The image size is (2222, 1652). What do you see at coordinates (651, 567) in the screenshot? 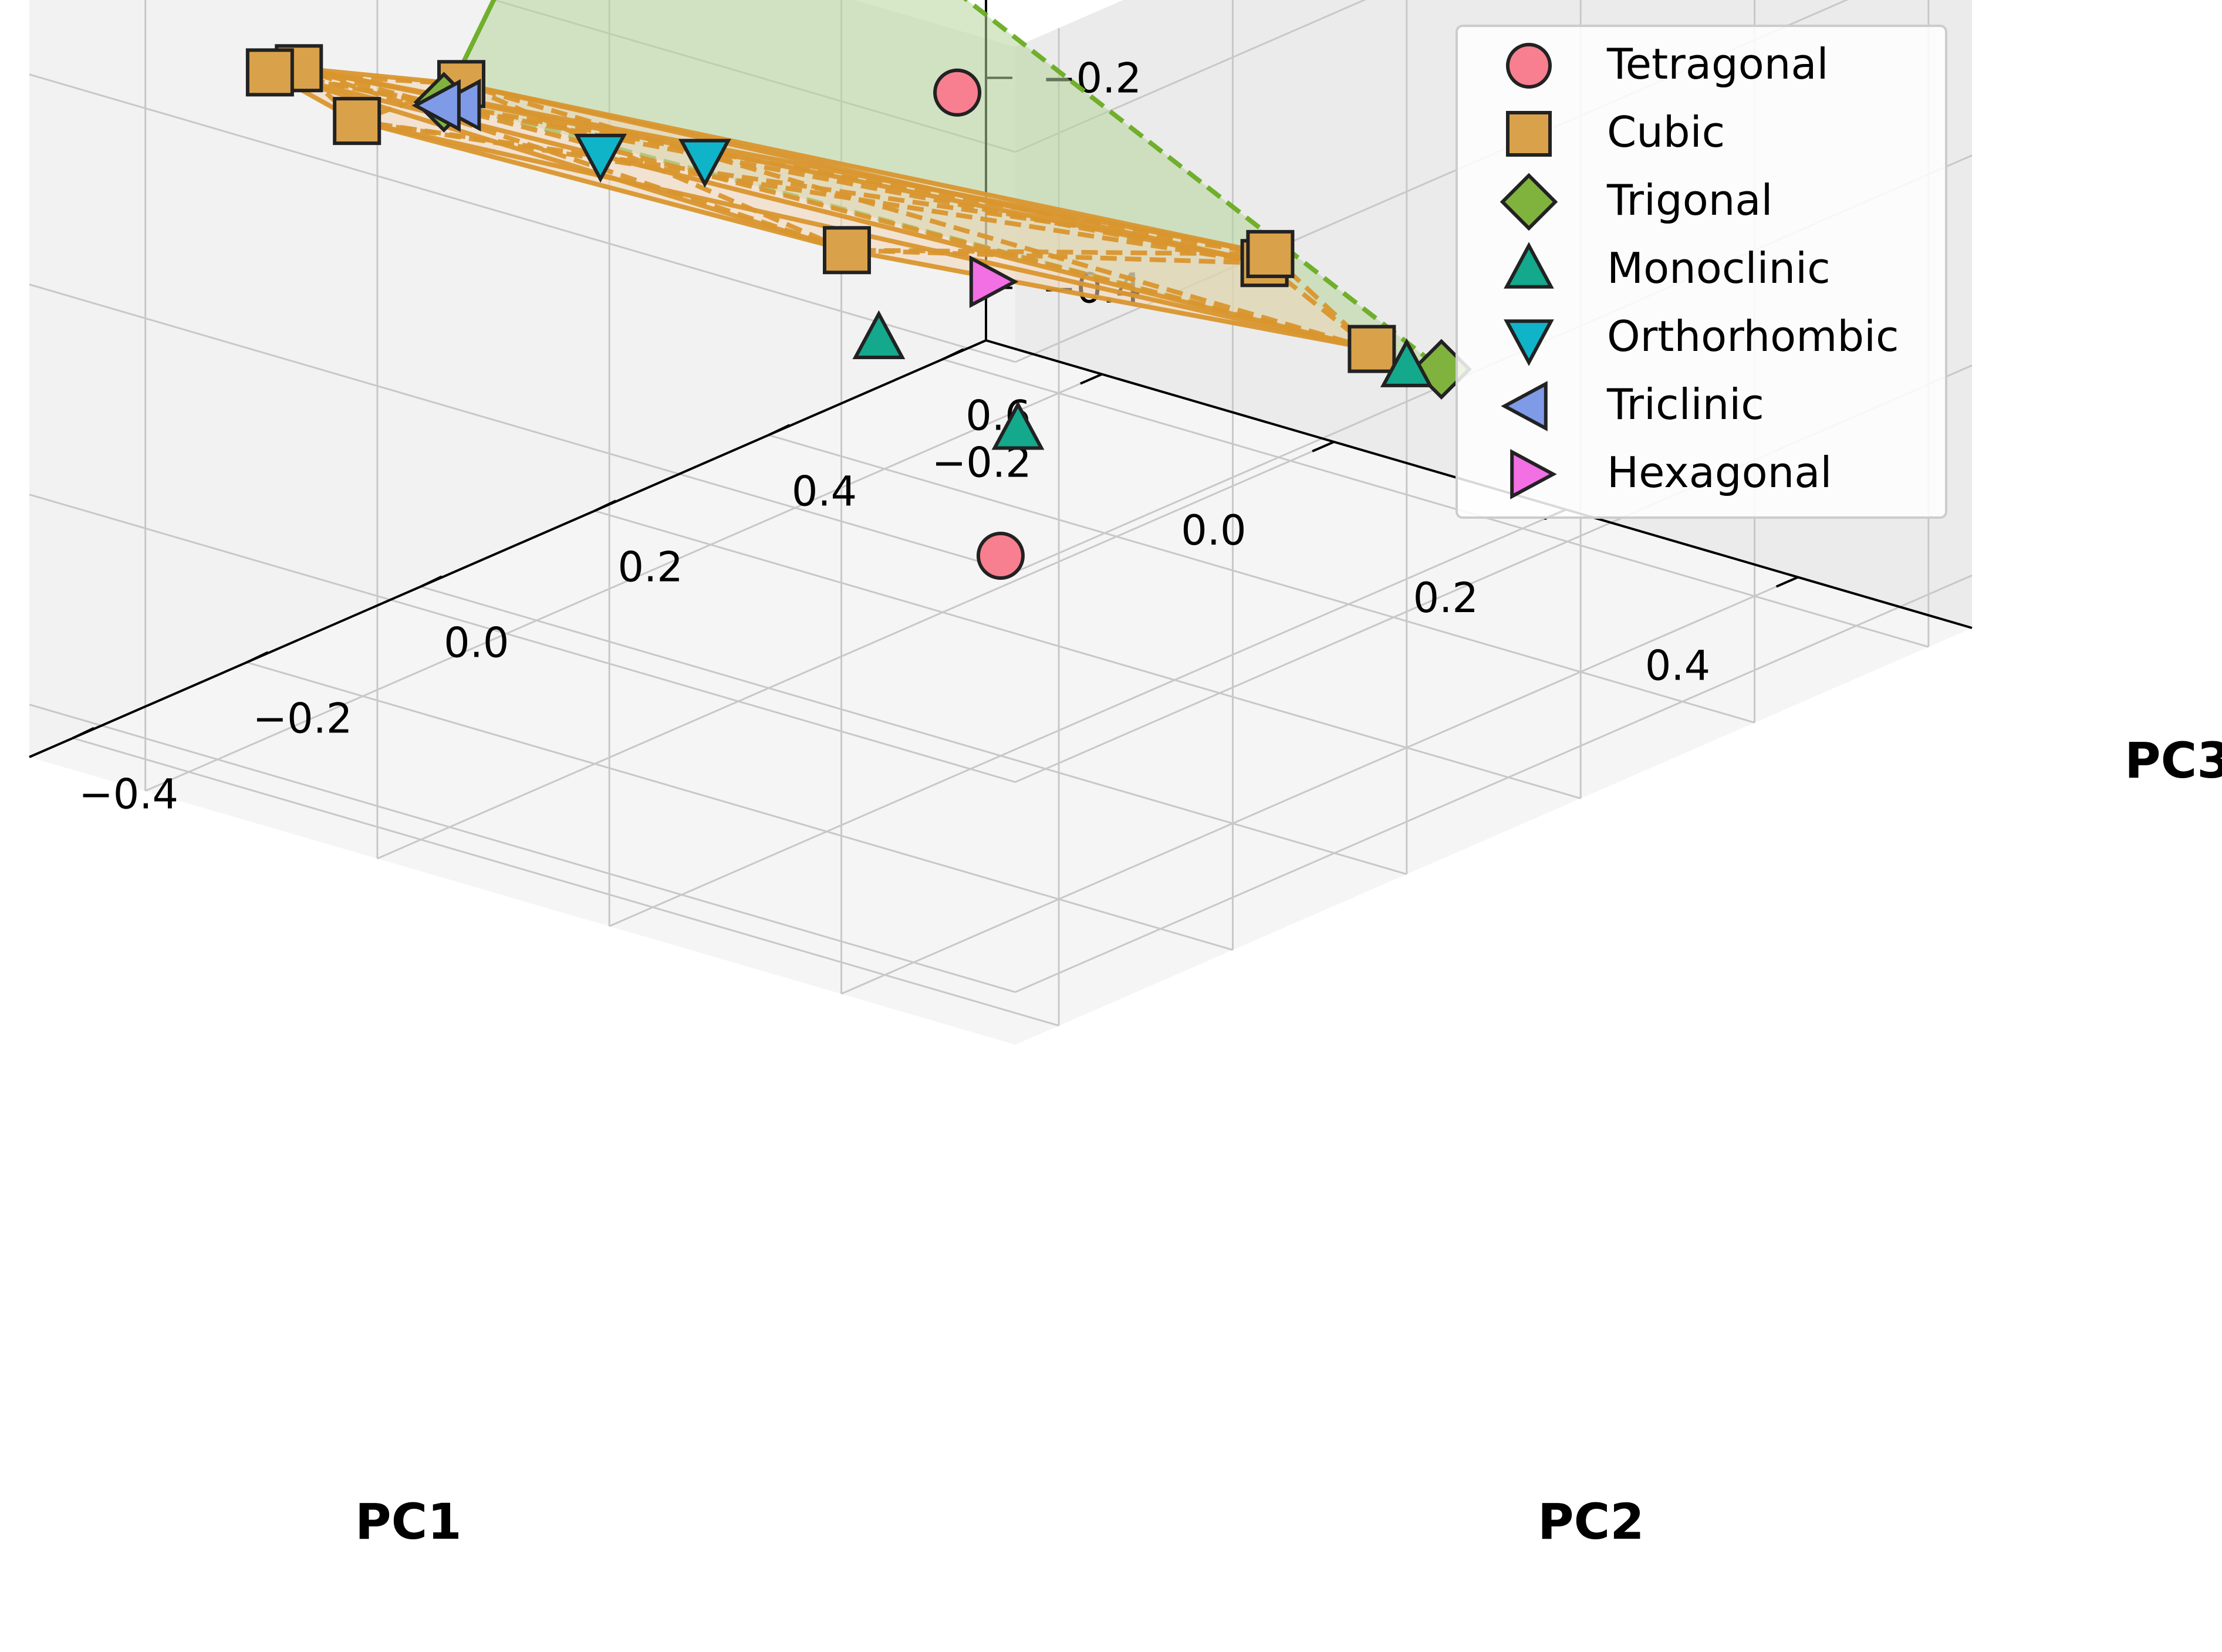
I see `y-axis-tick-label: 0.2` at bounding box center [651, 567].